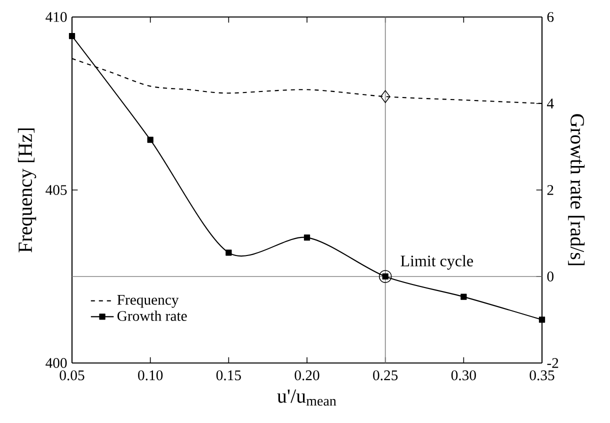 This screenshot has height=423, width=610. I want to click on x-axis-title: u'/u$_{mean}$, so click(306, 397).